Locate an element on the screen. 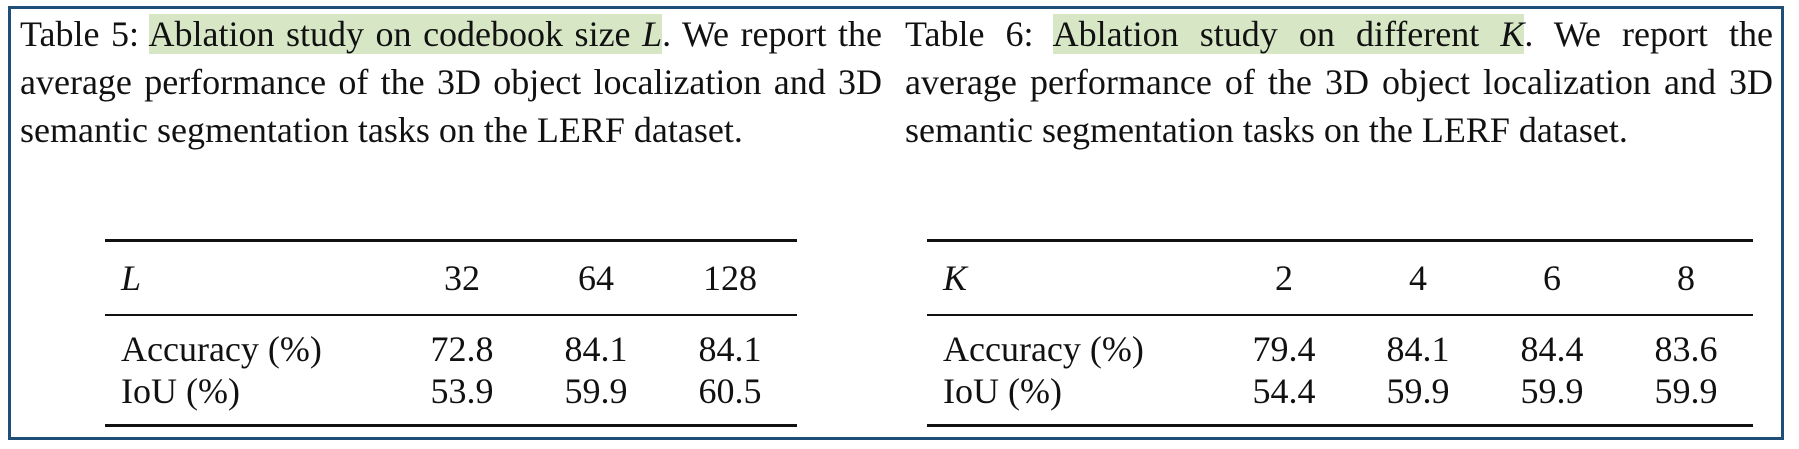 This screenshot has width=1799, height=449. caption-label: Table 6: is located at coordinates (969, 34).